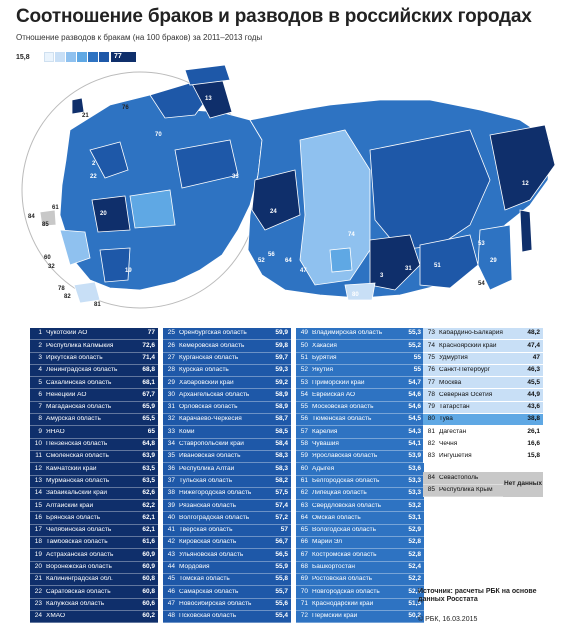 Image resolution: width=570 pixels, height=640 pixels. What do you see at coordinates (431, 419) in the screenshot?
I see `rank-cell: 80` at bounding box center [431, 419].